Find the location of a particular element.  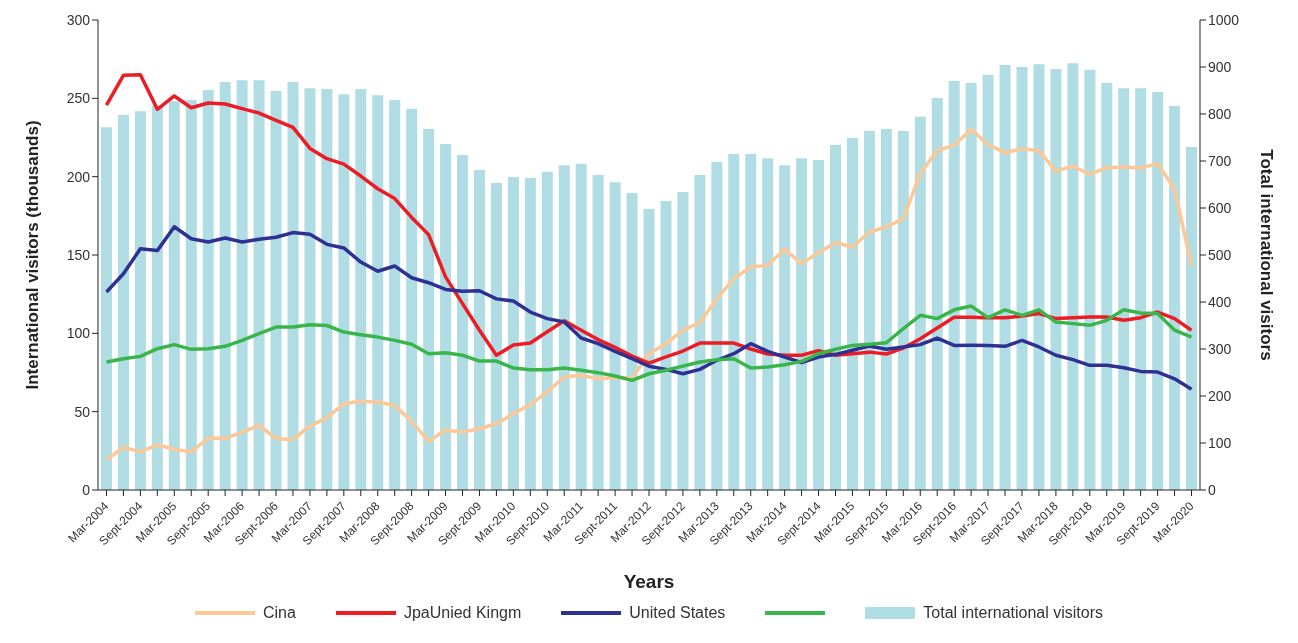

legend-label: Total international visitors is located at coordinates (1013, 613).